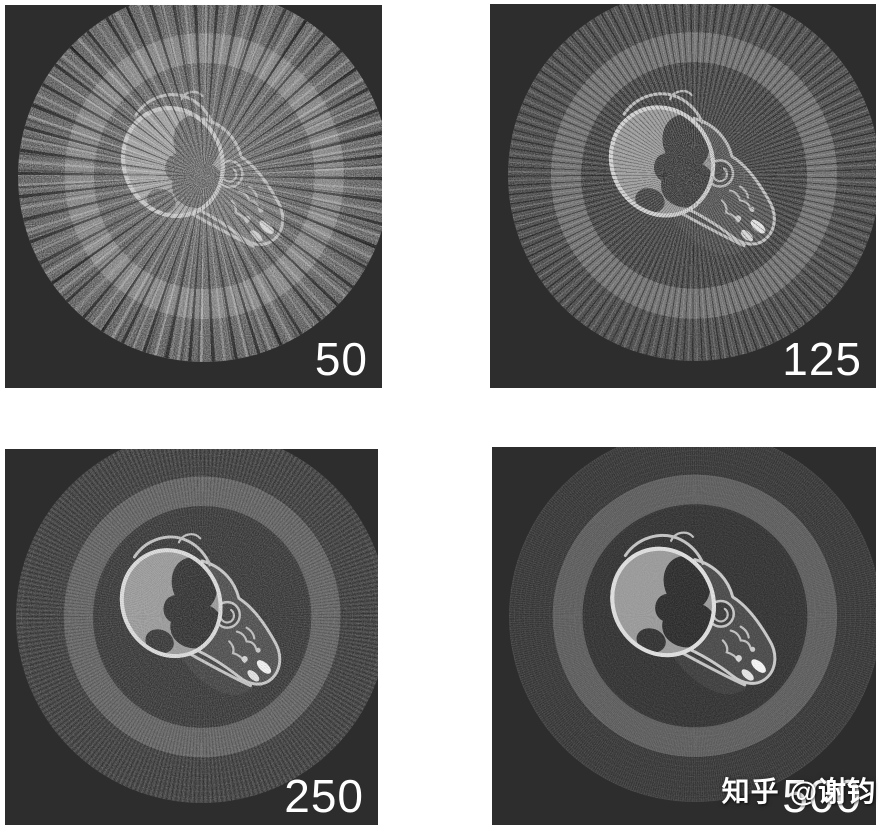 This screenshot has height=832, width=881. I want to click on projection-count-label: 250, so click(324, 796).